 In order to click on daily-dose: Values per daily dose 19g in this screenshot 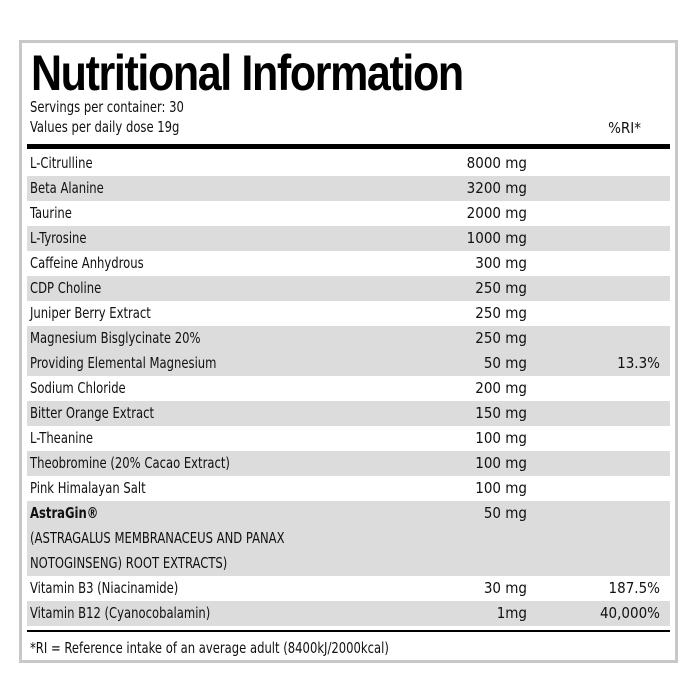, I will do `click(105, 127)`.